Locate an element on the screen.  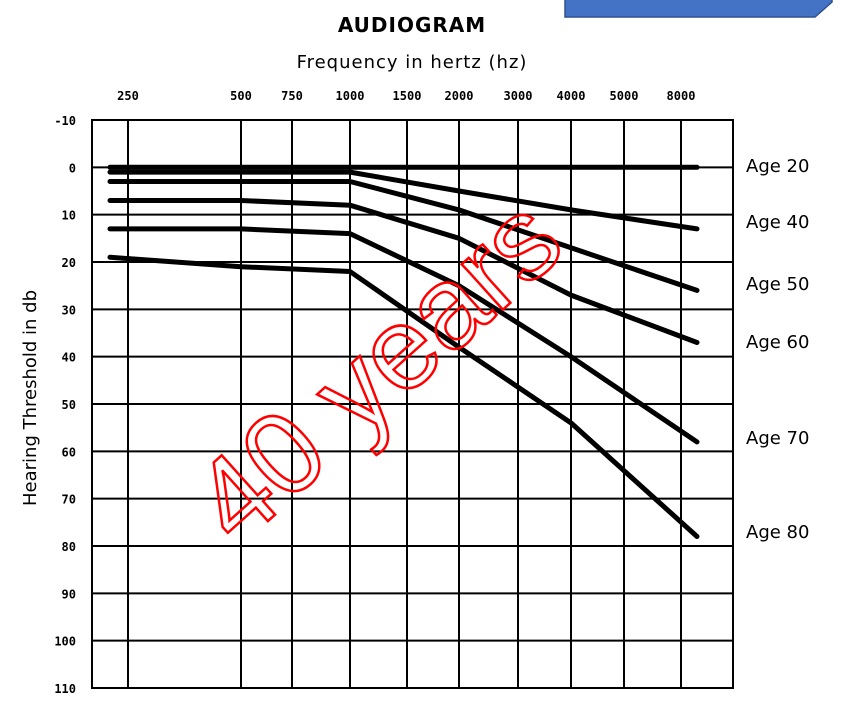
y-tick-label: 90 is located at coordinates (69, 594).